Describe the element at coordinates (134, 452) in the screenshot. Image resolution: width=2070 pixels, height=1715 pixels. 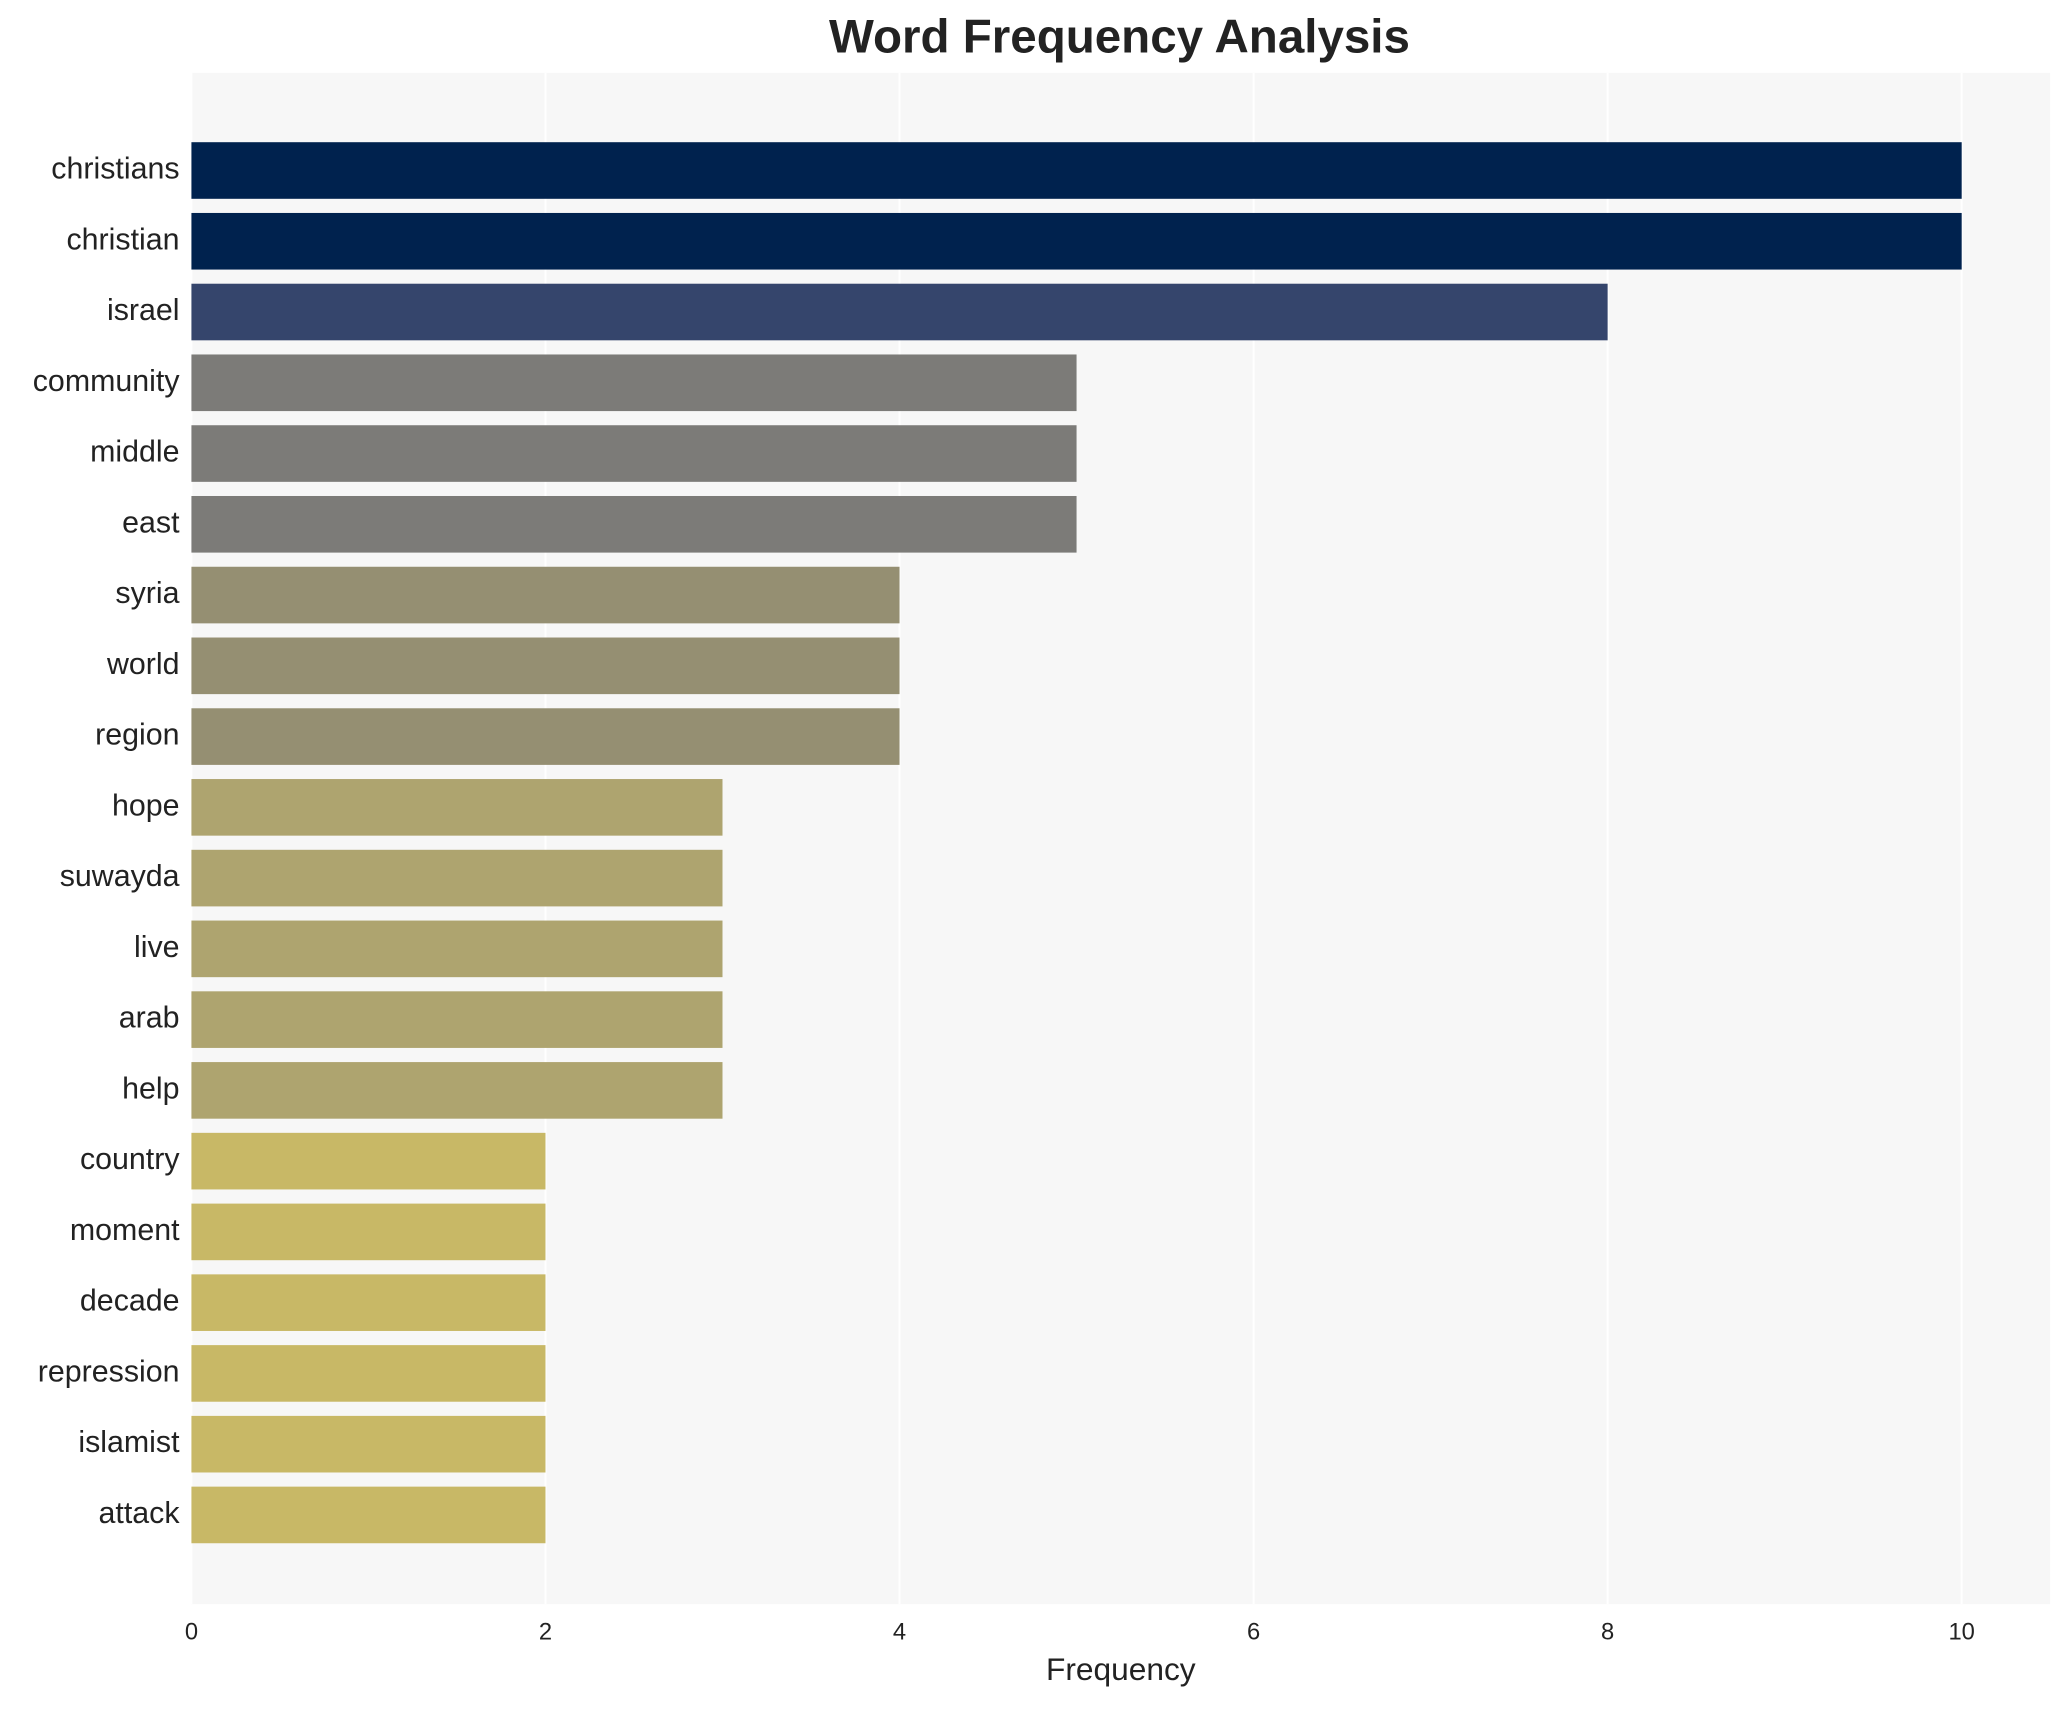
I see `y-tick-label: middle` at that location.